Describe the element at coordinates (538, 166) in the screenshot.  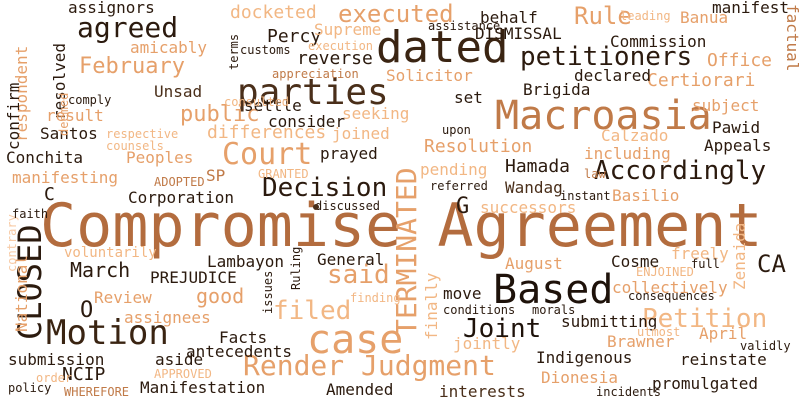
I see `word: Hamada` at that location.